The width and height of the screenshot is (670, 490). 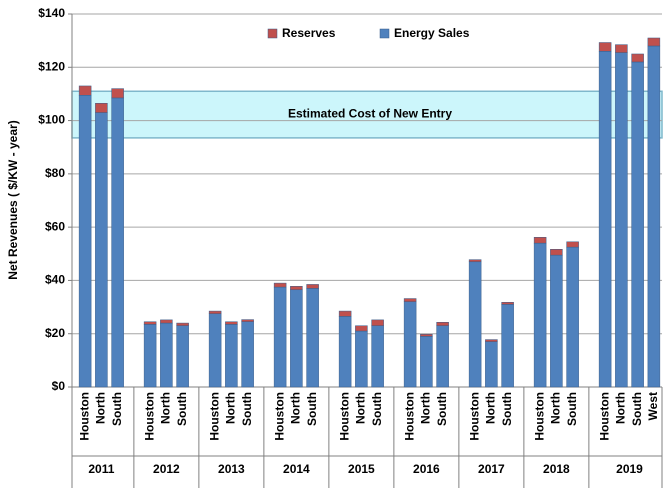 What do you see at coordinates (296, 469) in the screenshot?
I see `group-label: 2014` at bounding box center [296, 469].